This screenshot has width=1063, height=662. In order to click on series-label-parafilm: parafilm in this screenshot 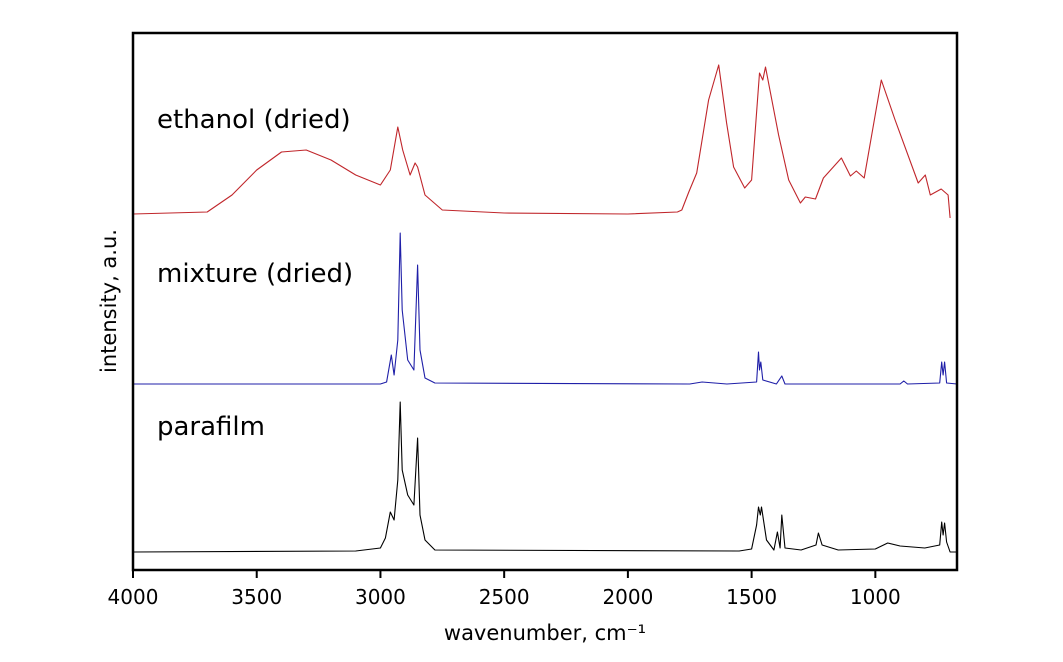, I will do `click(211, 427)`.